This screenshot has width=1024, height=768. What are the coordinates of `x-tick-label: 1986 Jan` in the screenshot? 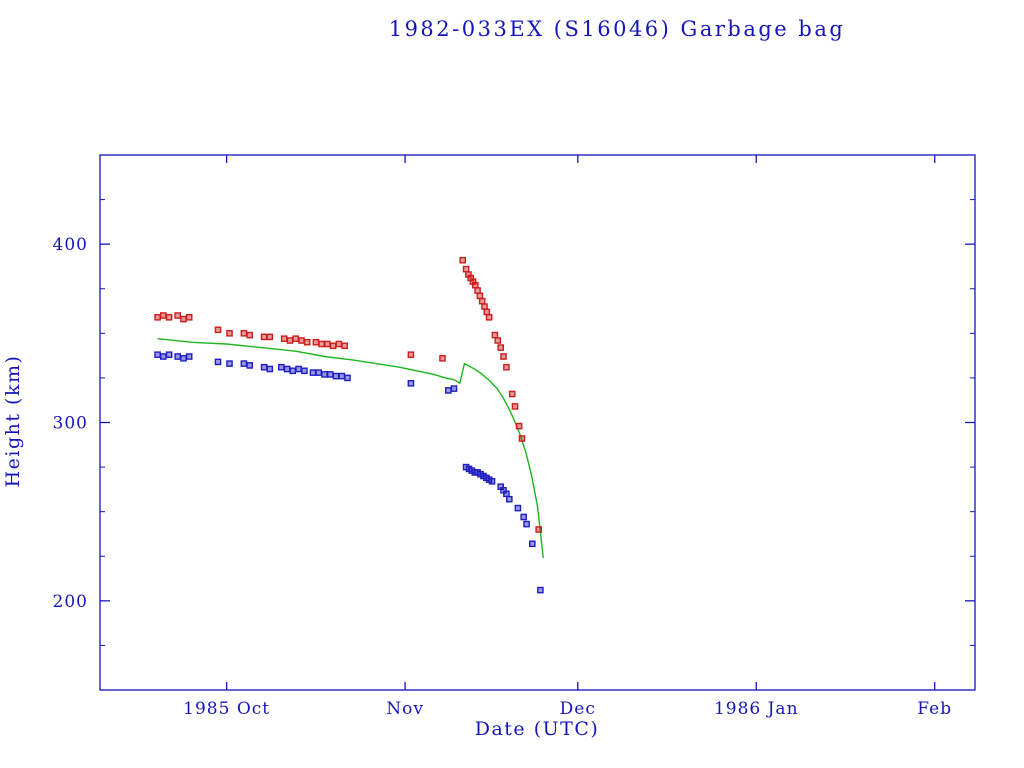 It's located at (756, 709).